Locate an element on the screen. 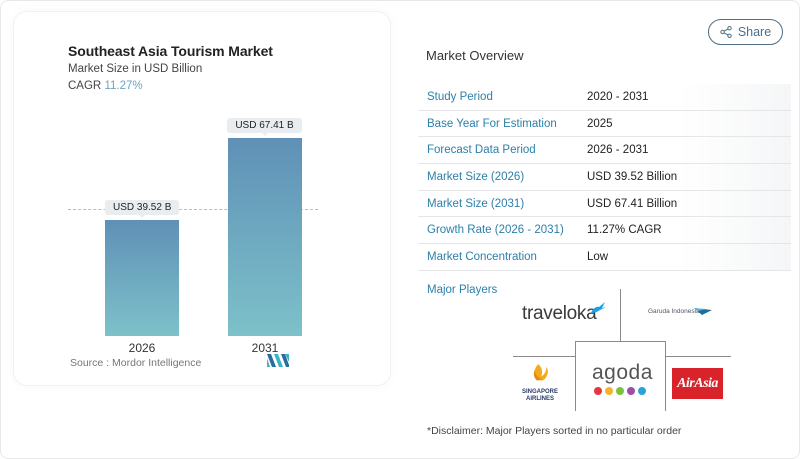  share-button: Share is located at coordinates (745, 32).